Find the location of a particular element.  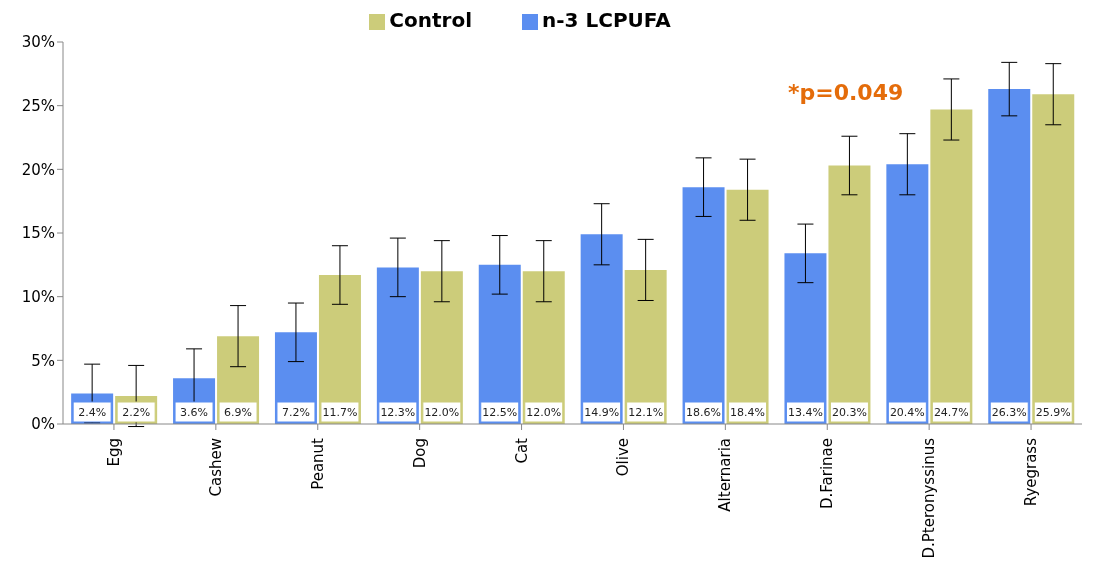

x-tick-label: D.Farinae is located at coordinates (827, 474).